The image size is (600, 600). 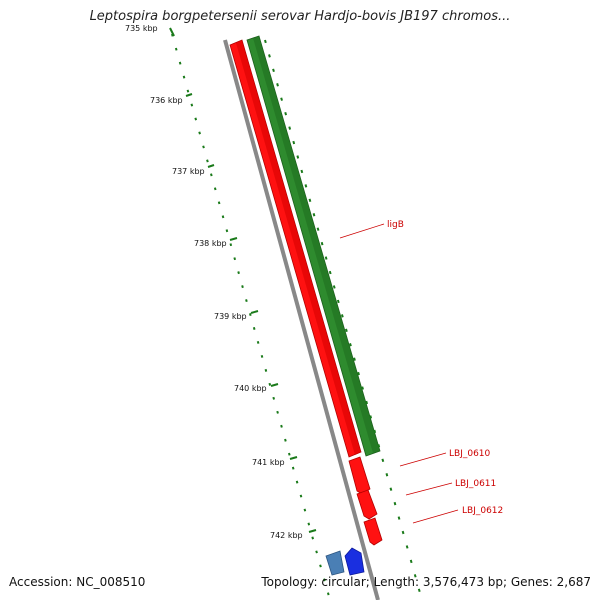 I want to click on tick-738: 738 kbp, so click(x=216, y=242).